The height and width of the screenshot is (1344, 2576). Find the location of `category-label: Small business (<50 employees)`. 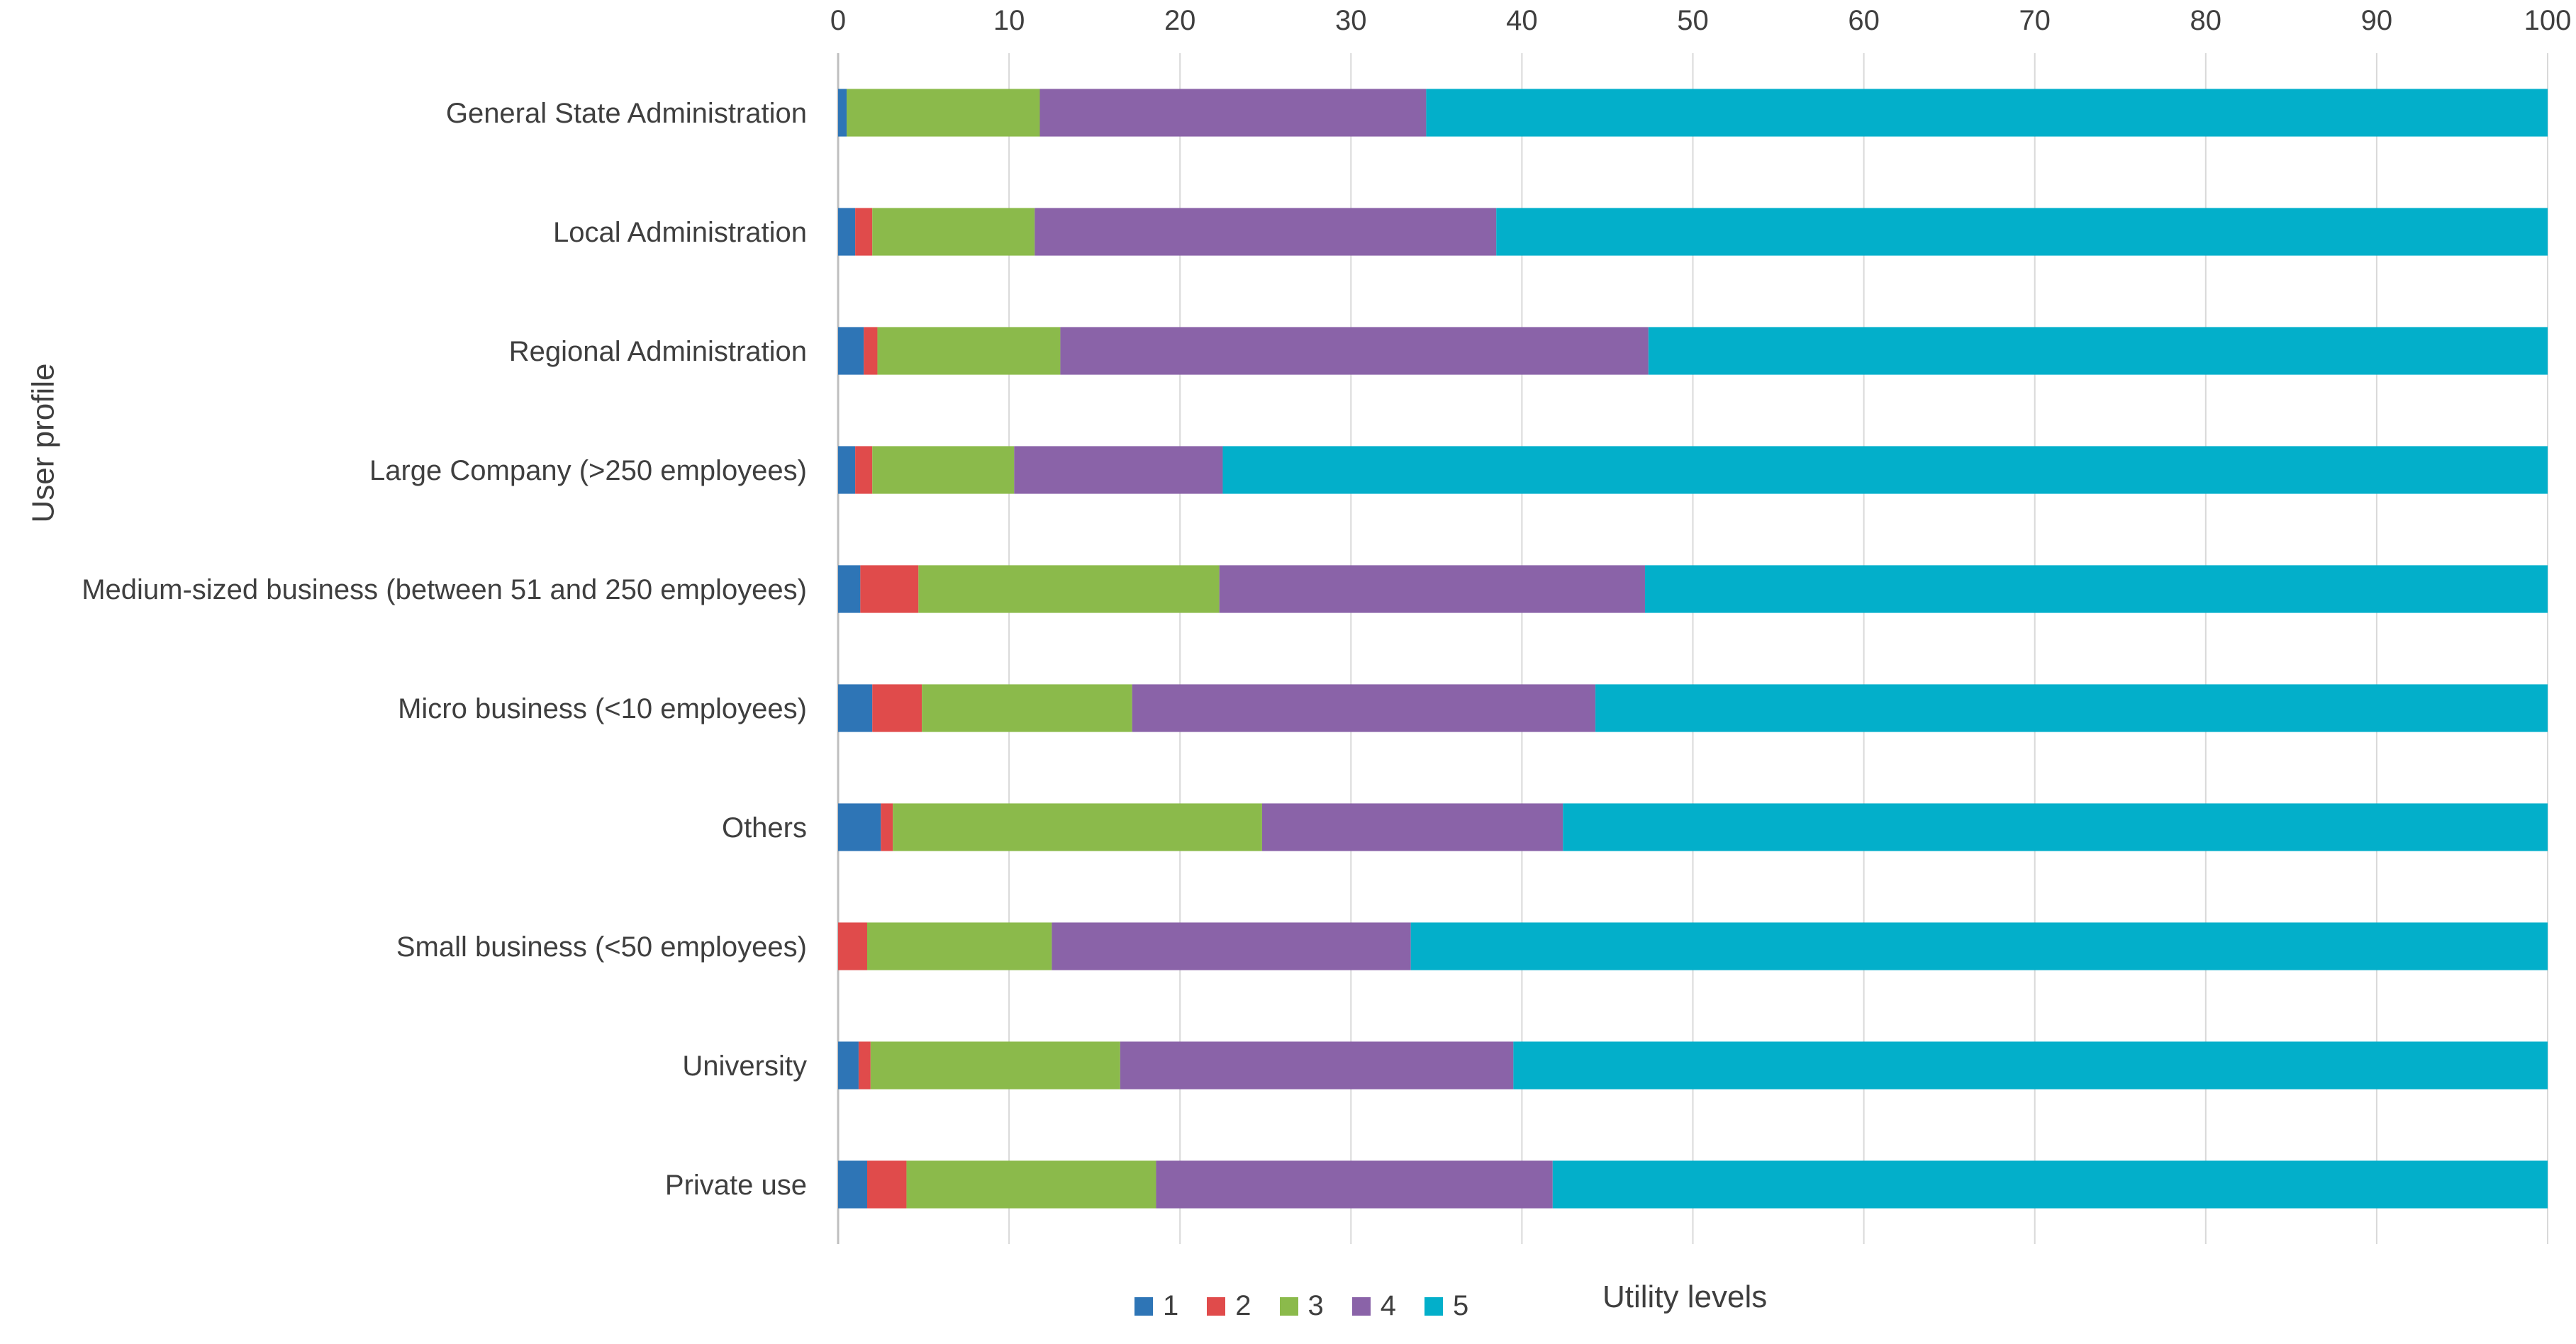

category-label: Small business (<50 employees) is located at coordinates (601, 947).